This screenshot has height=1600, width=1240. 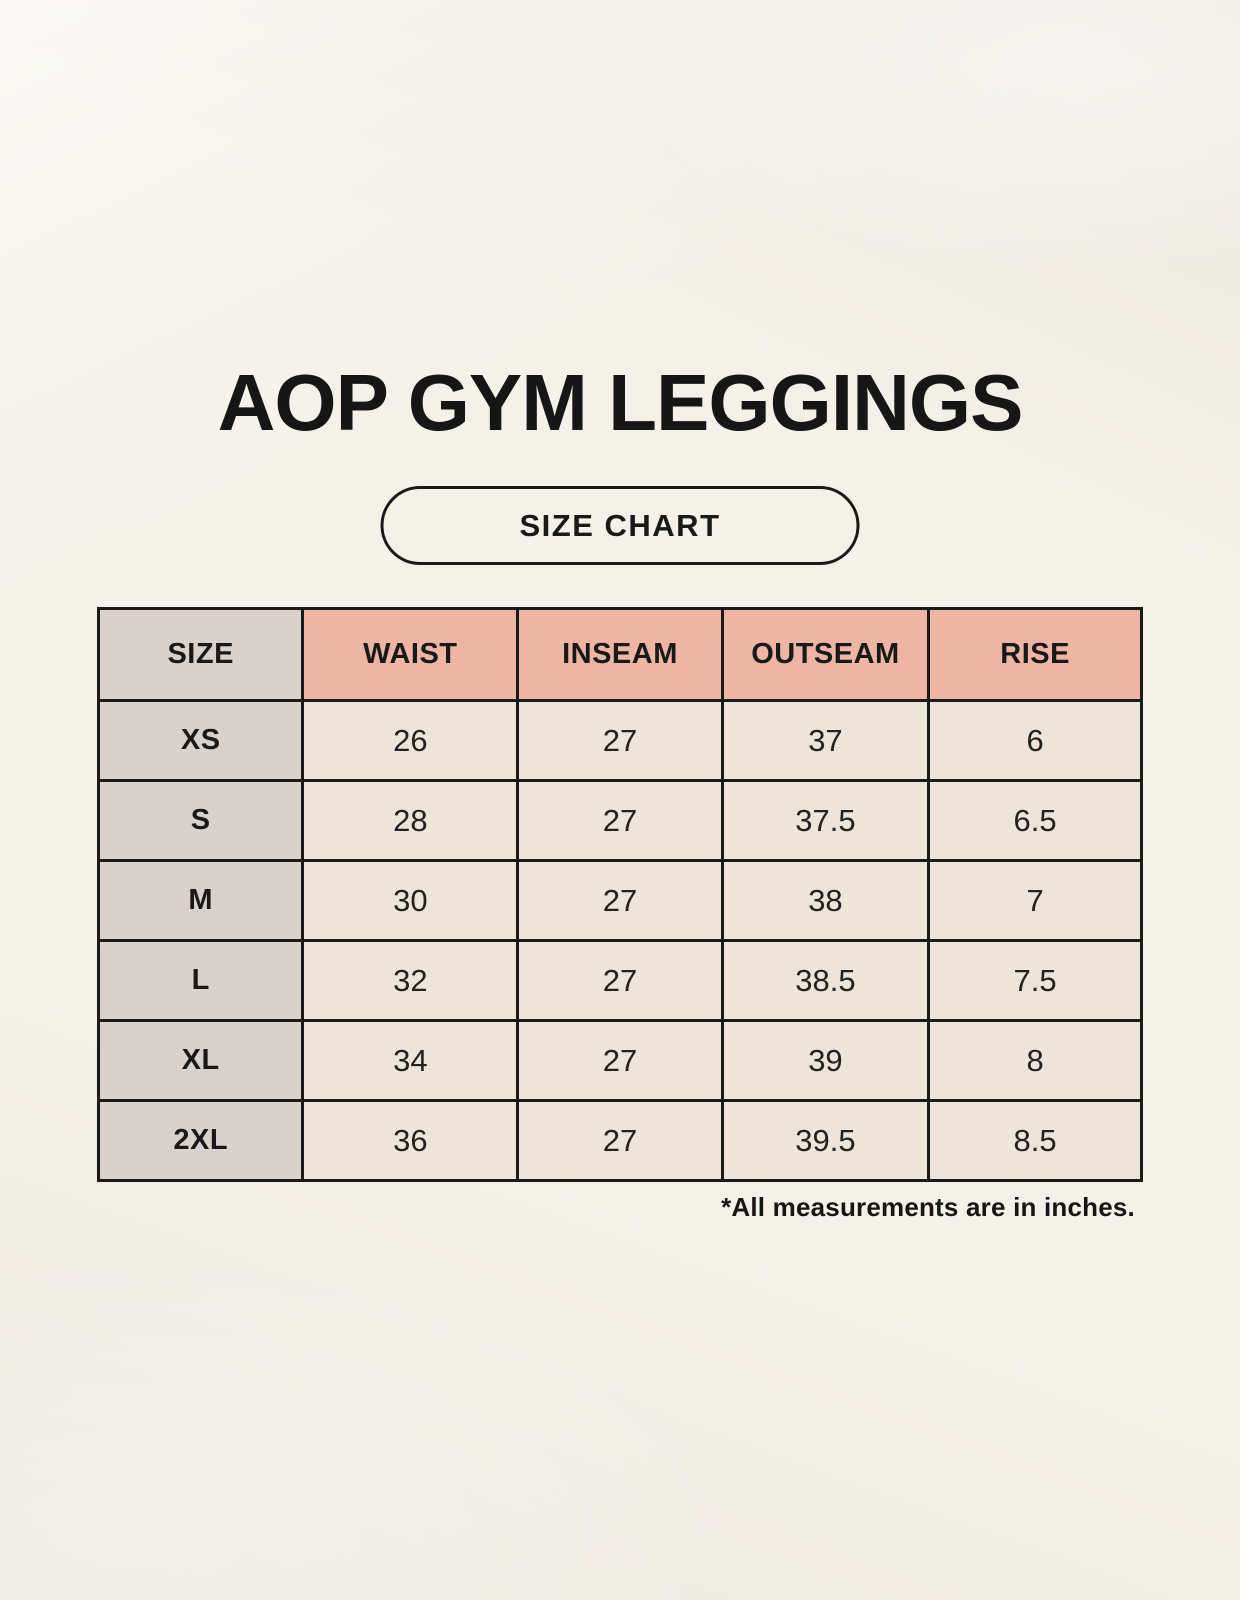 What do you see at coordinates (928, 1207) in the screenshot?
I see `measurements-footnote: *All measurements are in inches.` at bounding box center [928, 1207].